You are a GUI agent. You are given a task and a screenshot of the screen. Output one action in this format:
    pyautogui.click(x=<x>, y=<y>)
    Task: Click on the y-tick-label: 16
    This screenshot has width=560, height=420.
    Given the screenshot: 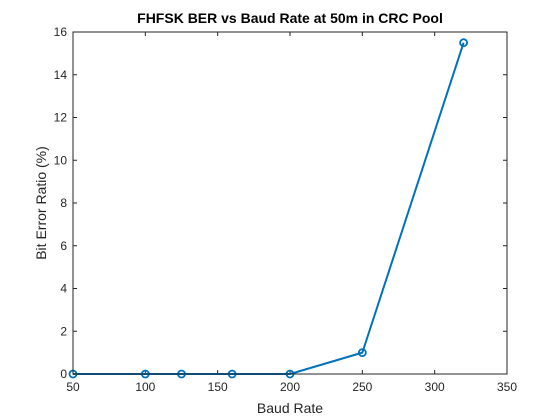 What is the action you would take?
    pyautogui.click(x=61, y=32)
    